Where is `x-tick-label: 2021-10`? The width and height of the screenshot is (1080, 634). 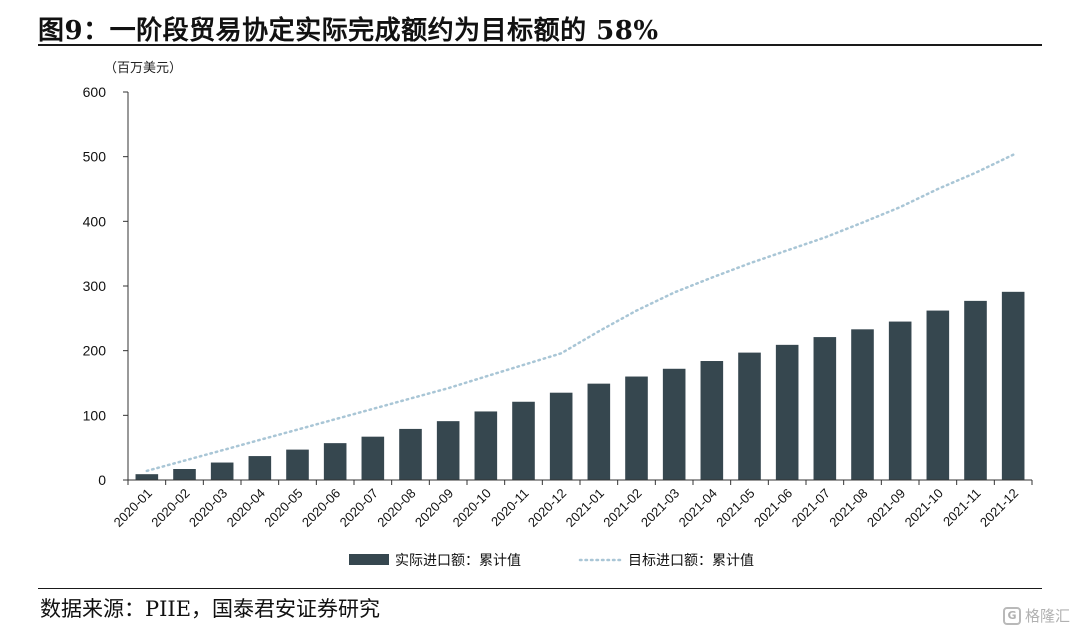 x-tick-label: 2021-10 is located at coordinates (924, 508).